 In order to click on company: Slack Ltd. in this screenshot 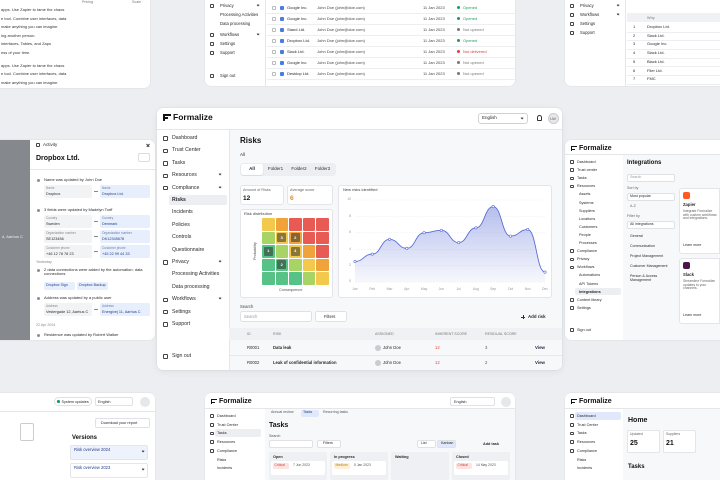, I will do `click(296, 51)`.